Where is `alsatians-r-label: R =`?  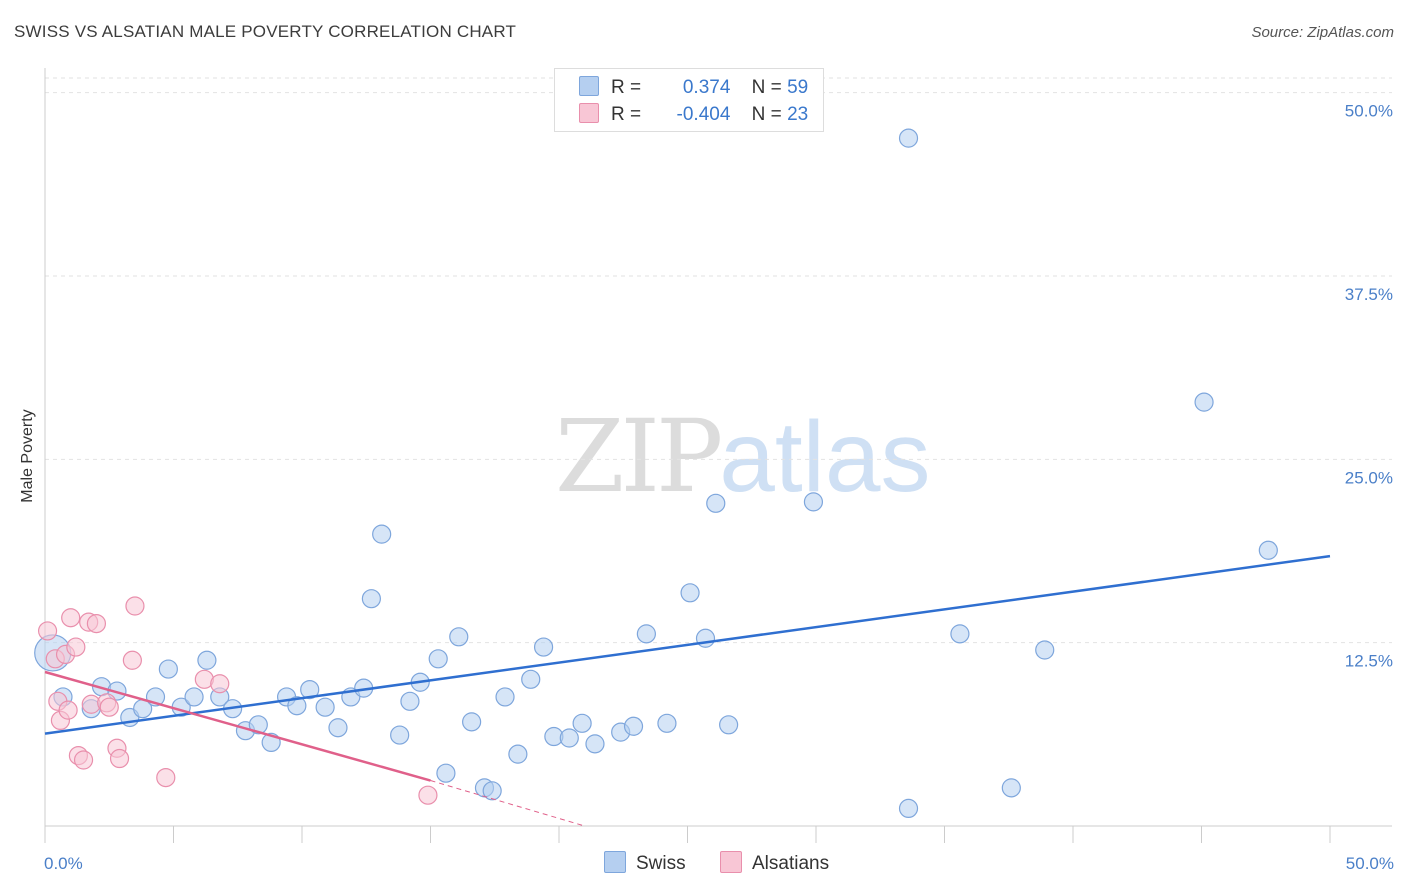
alsatians-r-label: R = is located at coordinates (626, 114).